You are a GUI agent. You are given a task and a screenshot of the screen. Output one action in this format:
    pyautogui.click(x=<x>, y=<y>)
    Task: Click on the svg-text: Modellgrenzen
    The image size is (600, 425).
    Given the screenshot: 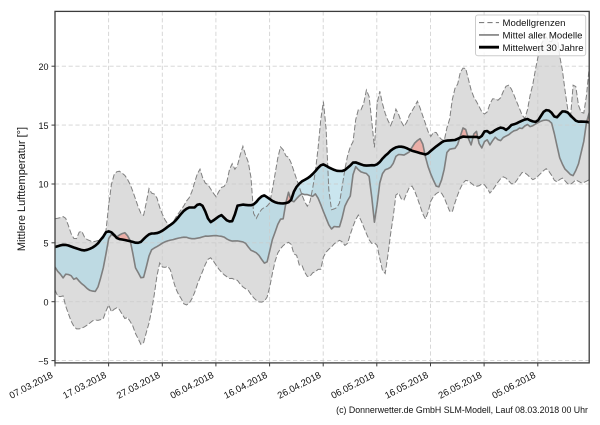 What is the action you would take?
    pyautogui.click(x=534, y=23)
    